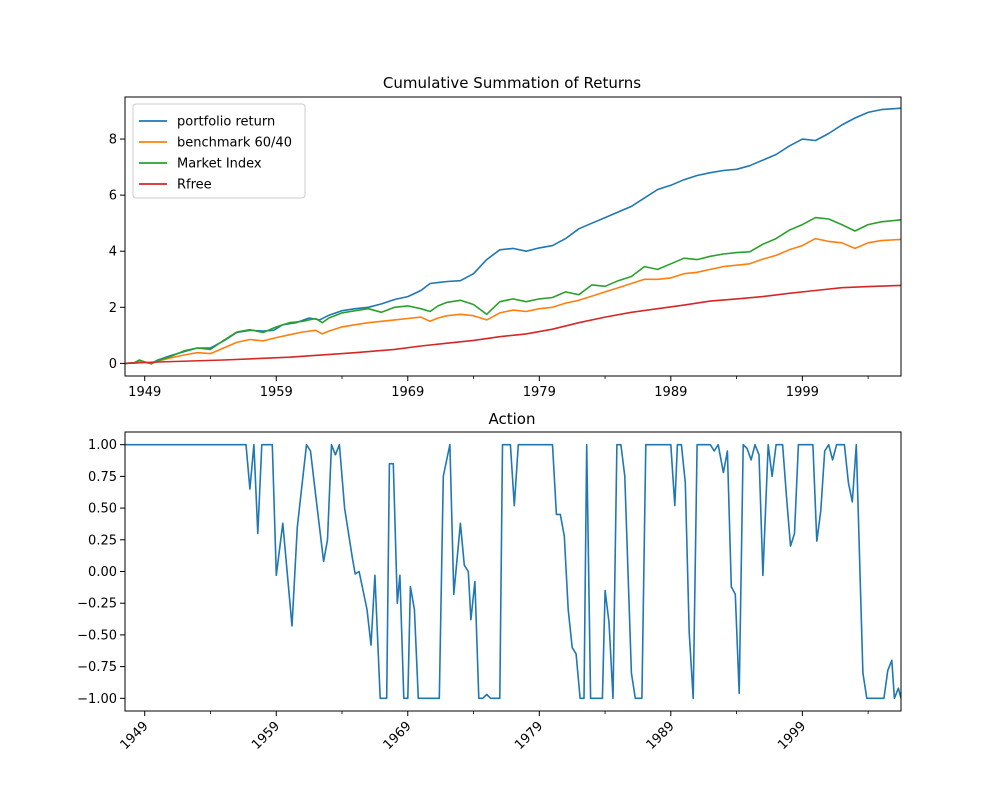  What do you see at coordinates (144, 392) in the screenshot?
I see `x-tick-label: 1949` at bounding box center [144, 392].